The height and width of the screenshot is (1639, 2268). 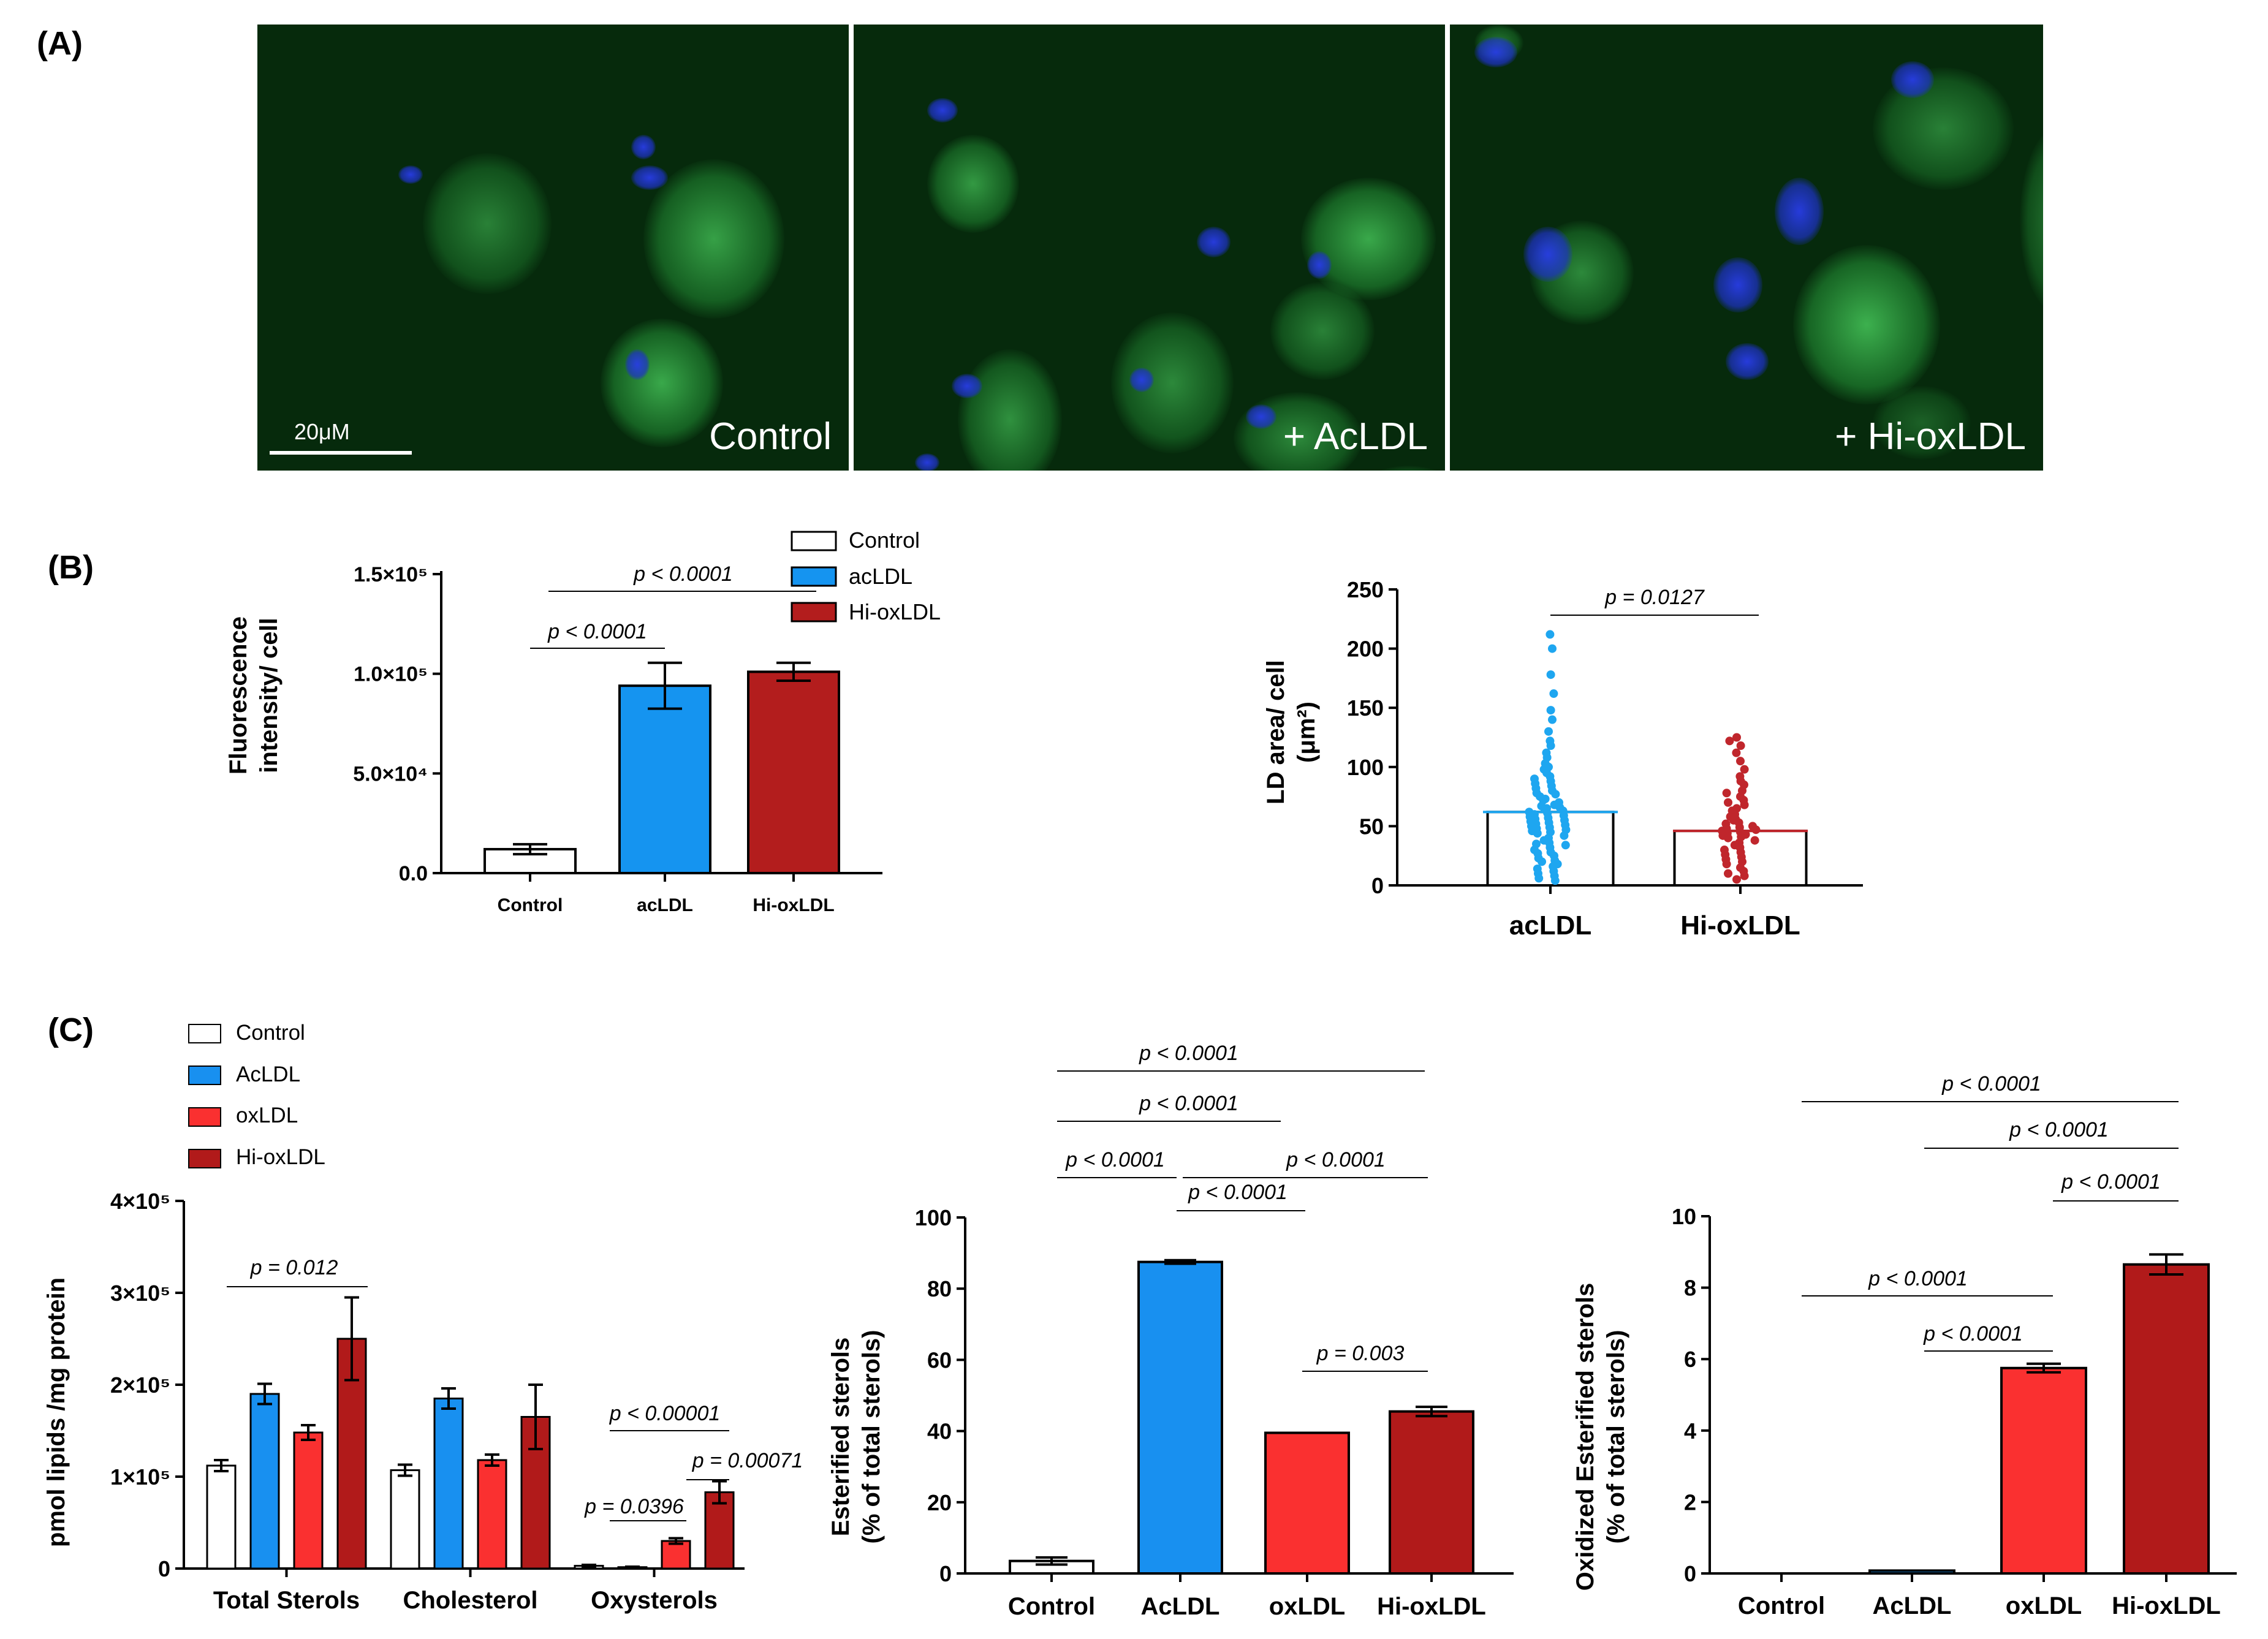 I want to click on c3-ytick: 2, so click(x=1690, y=1502).